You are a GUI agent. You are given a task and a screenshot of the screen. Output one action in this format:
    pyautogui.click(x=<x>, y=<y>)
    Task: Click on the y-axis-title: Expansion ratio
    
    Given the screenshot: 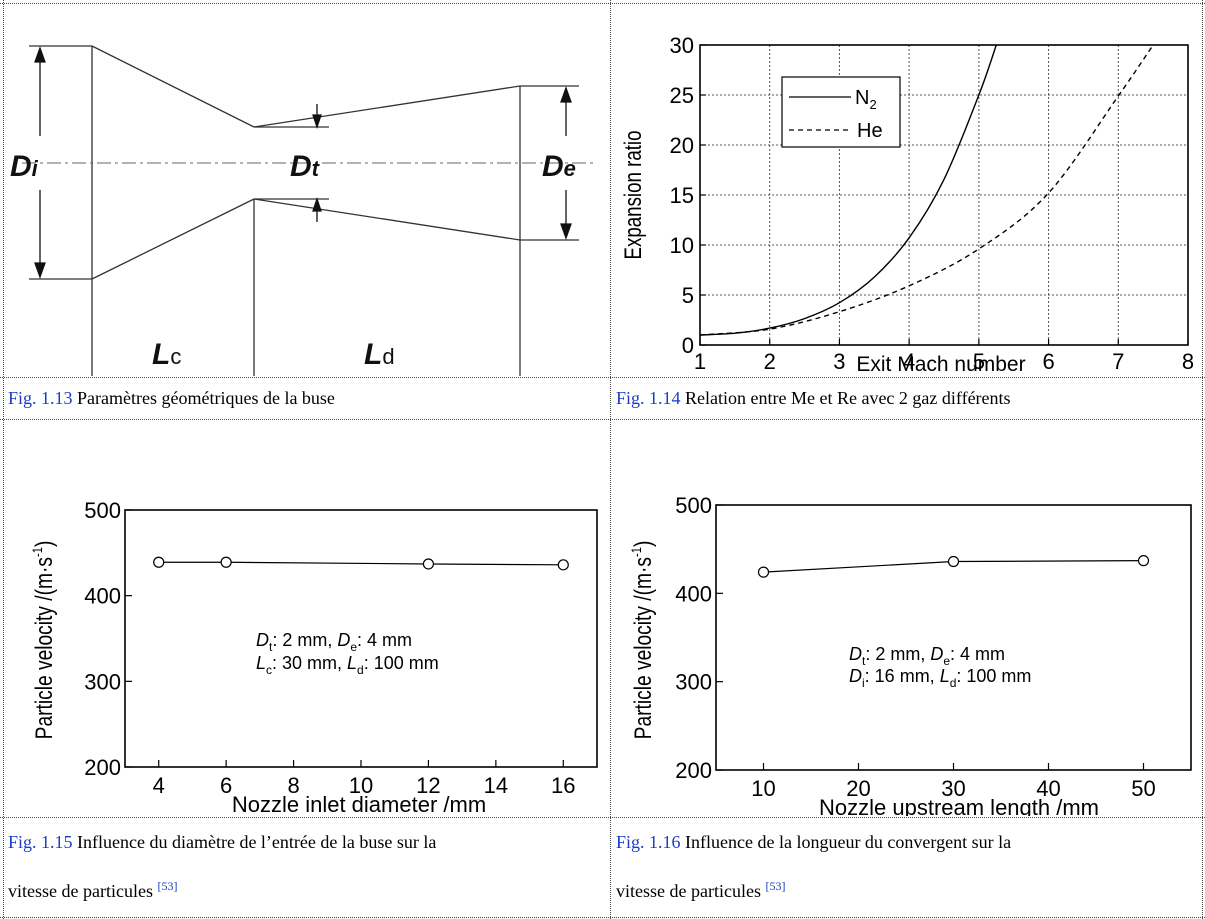 What is the action you would take?
    pyautogui.click(x=633, y=194)
    